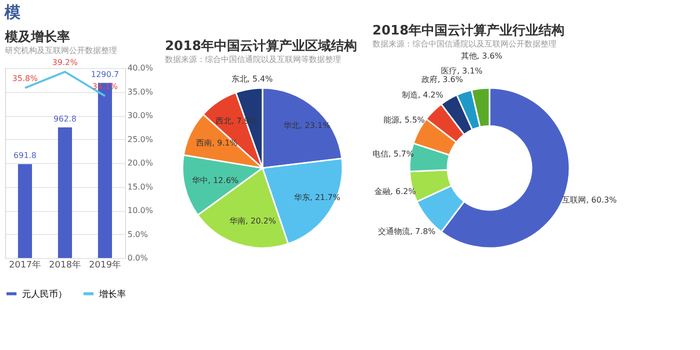 This screenshot has height=350, width=700. What do you see at coordinates (141, 187) in the screenshot?
I see `y2-tick-label: 15.0%` at bounding box center [141, 187].